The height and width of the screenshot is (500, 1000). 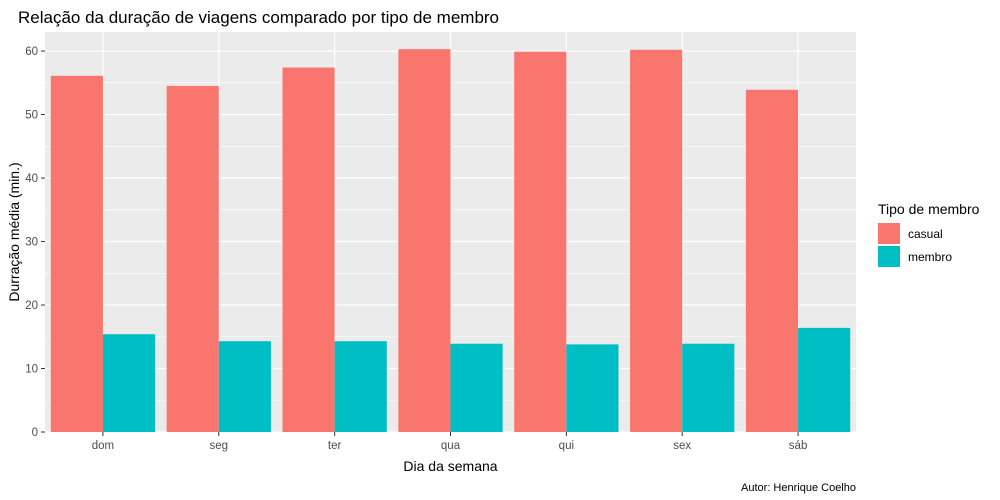 I want to click on x-axis: dom seg ter qua qui sex sáb, so click(x=450, y=442).